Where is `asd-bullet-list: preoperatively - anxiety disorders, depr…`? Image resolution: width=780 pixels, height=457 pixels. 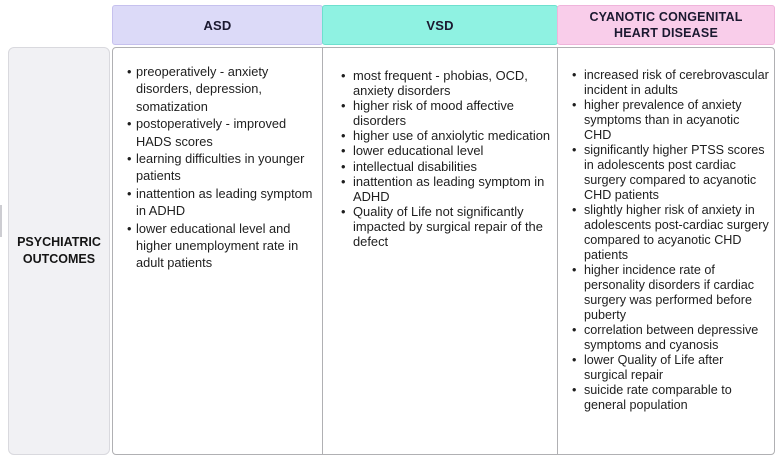
asd-bullet-list: preoperatively - anxiety disorders, depr… is located at coordinates (223, 167).